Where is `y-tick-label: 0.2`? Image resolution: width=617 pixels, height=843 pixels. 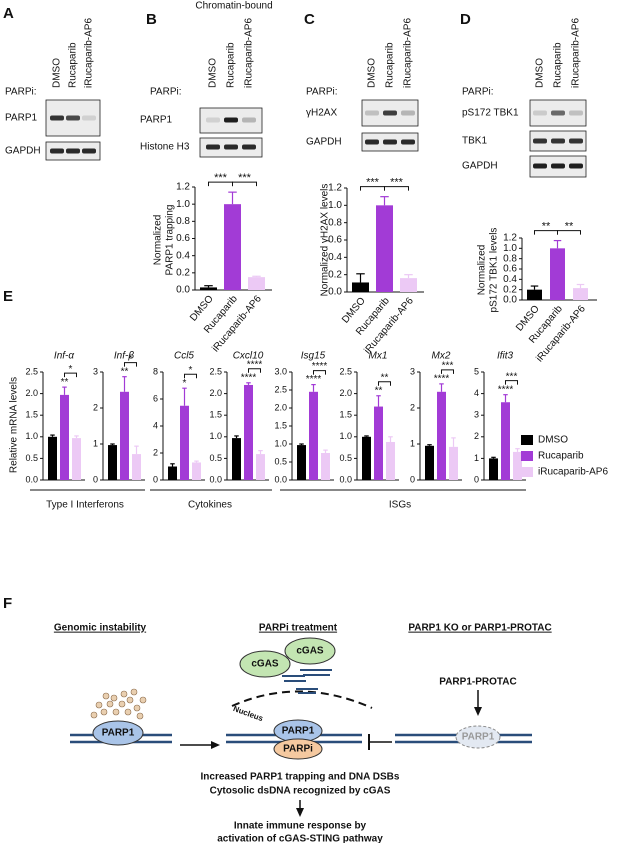 y-tick-label: 0.2 is located at coordinates (510, 289).